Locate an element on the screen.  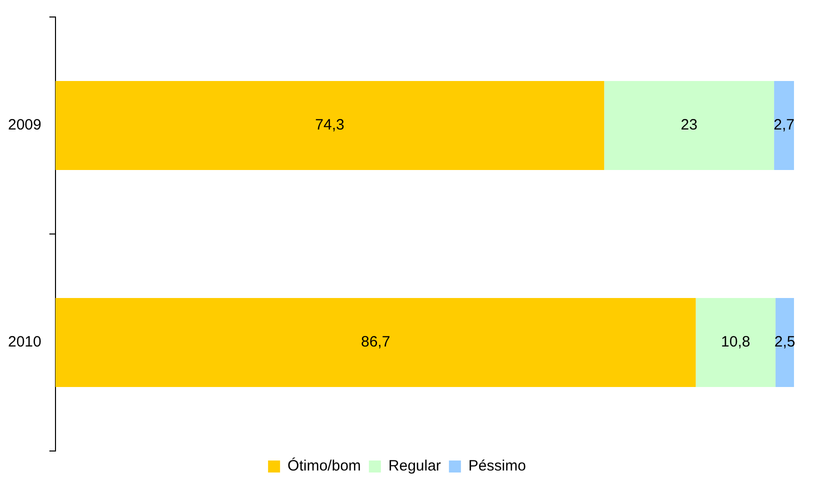
legend-label: Ótimo/bom is located at coordinates (324, 465).